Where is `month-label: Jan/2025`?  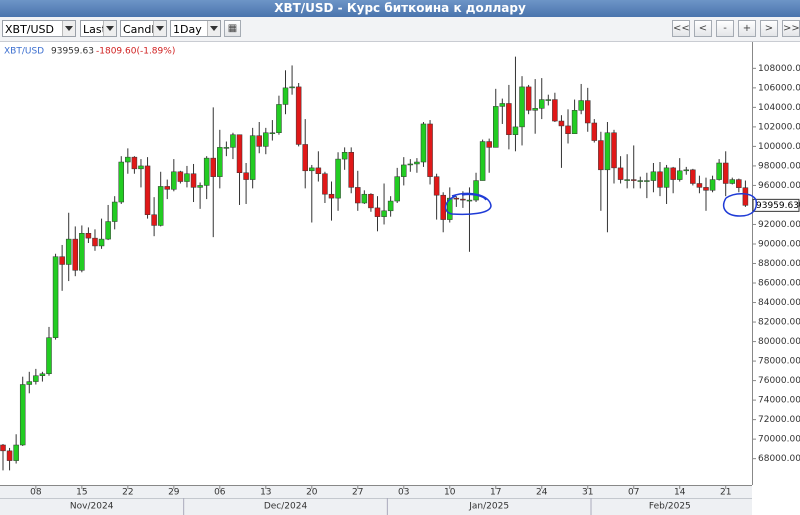 month-label: Jan/2025 is located at coordinates (488, 507).